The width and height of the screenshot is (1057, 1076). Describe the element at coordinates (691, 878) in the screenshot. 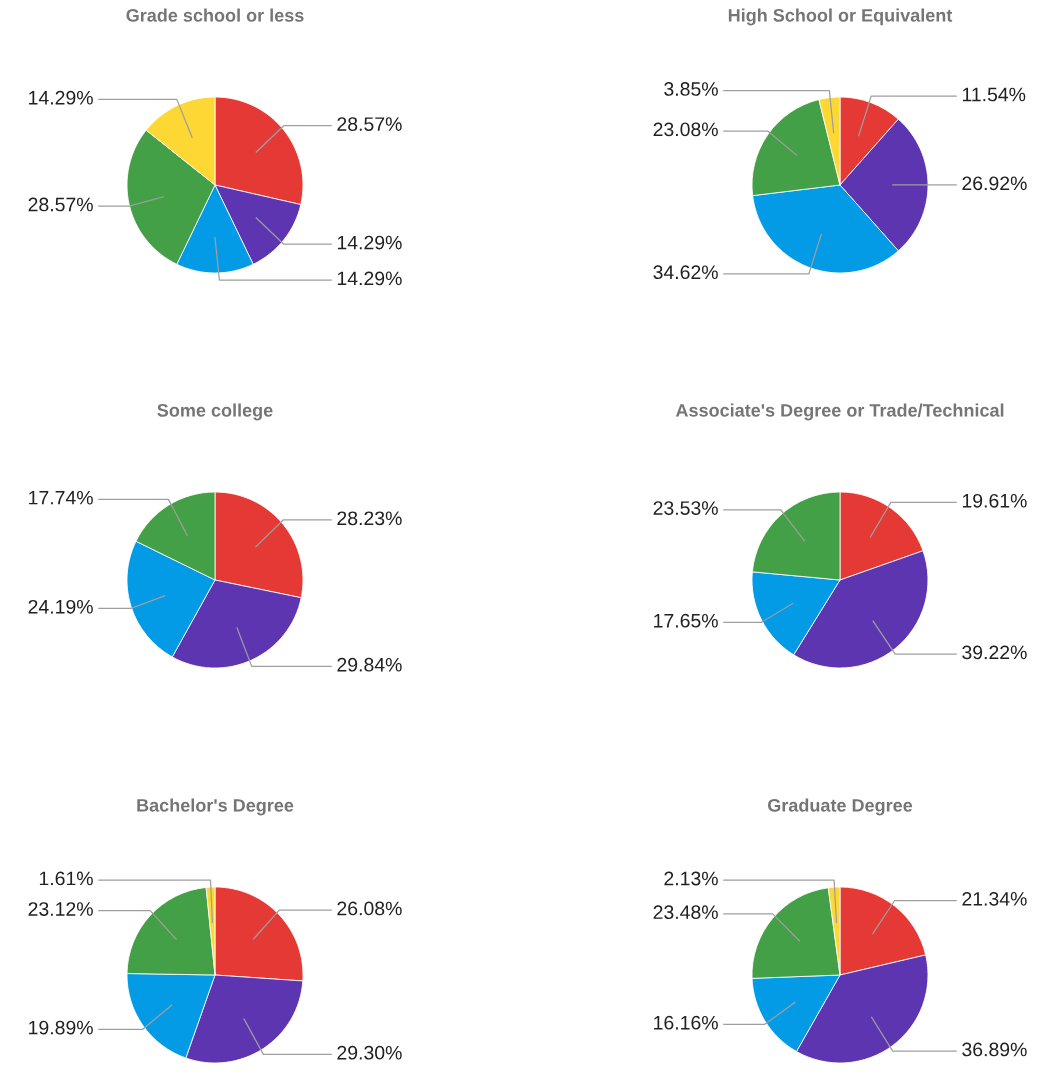

I see `data-label: 2.13%` at that location.